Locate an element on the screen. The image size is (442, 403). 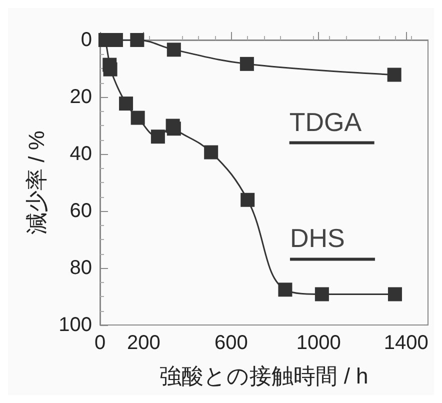
y-tick-label: 20 is located at coordinates (81, 97).